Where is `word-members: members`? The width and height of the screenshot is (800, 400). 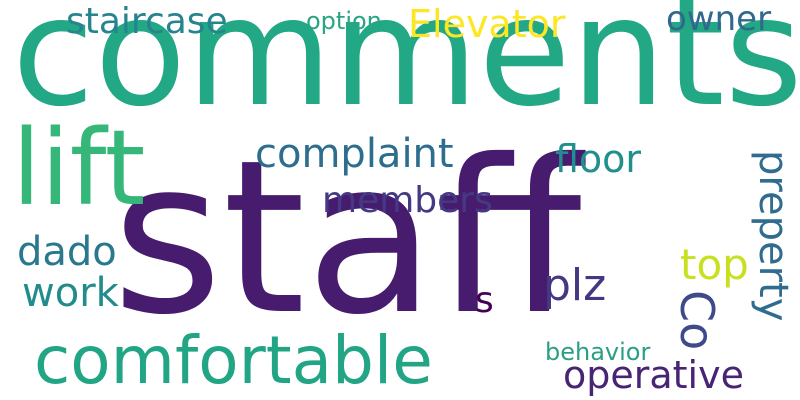 word-members: members is located at coordinates (407, 200).